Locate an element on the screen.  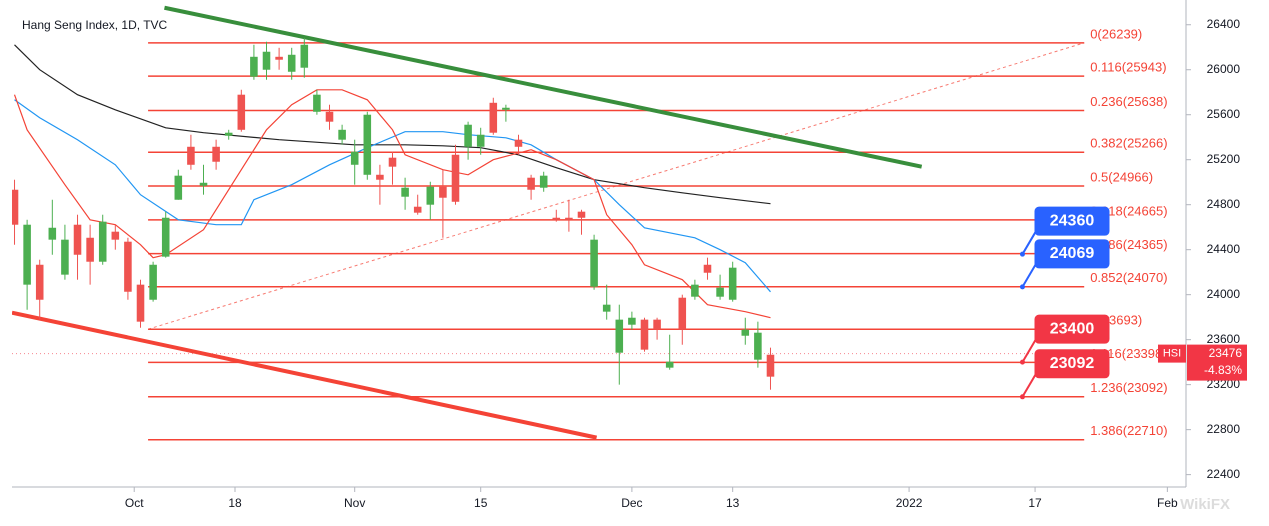
fib-label: 0.852(24070) is located at coordinates (1128, 277).